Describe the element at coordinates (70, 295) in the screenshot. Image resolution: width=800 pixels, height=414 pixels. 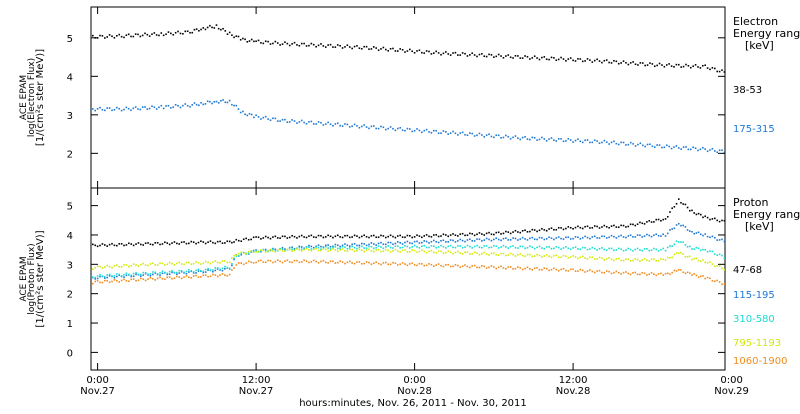
I see `y-tick-label: 2` at that location.